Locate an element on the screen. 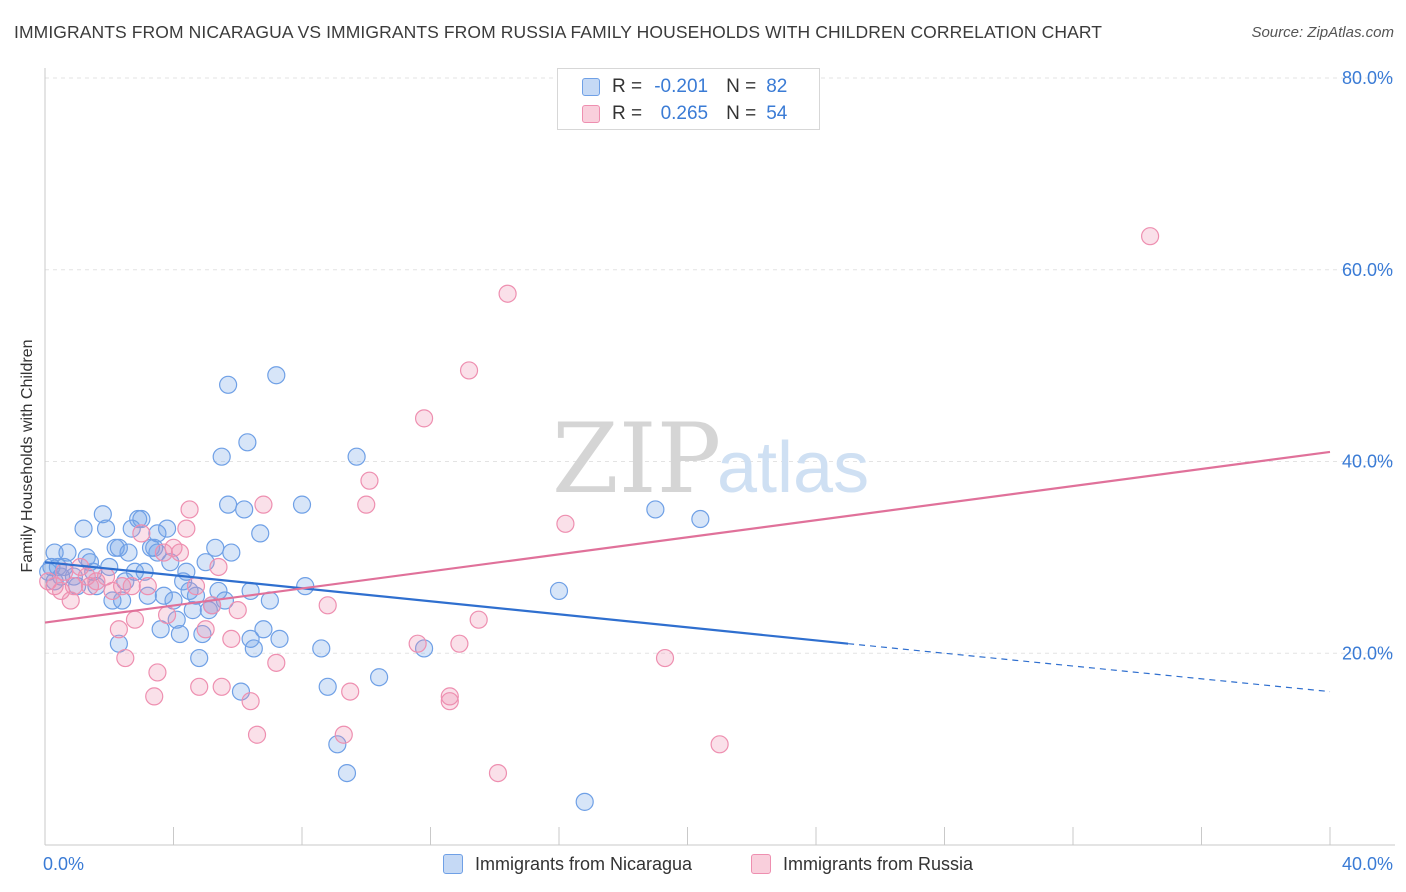 This screenshot has width=1406, height=892. legend-row-nicaragua: R = -0.201 N = 82 is located at coordinates (684, 87).